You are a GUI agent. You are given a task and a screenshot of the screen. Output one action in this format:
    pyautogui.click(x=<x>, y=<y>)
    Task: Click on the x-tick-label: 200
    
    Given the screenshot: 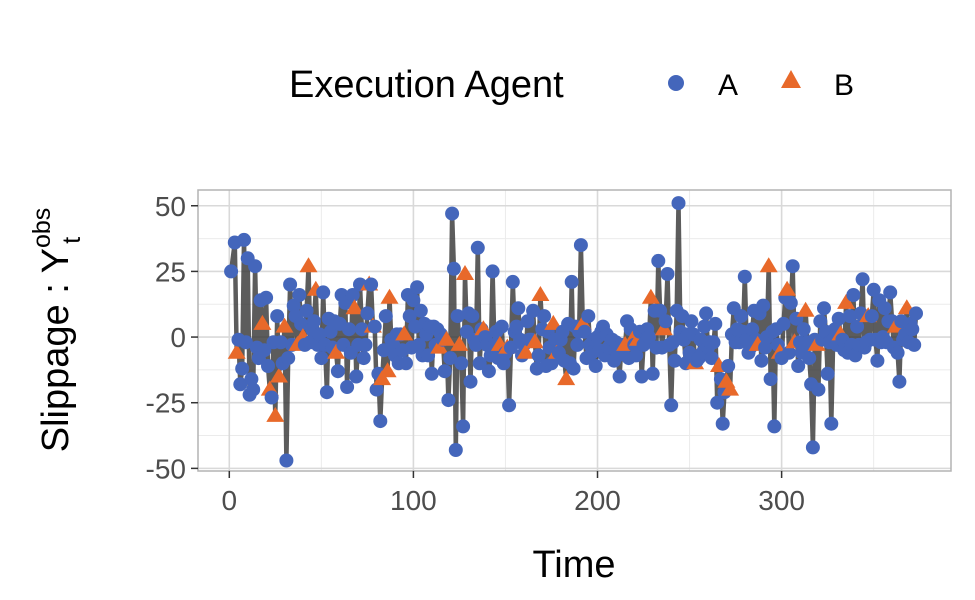 What is the action you would take?
    pyautogui.click(x=597, y=500)
    